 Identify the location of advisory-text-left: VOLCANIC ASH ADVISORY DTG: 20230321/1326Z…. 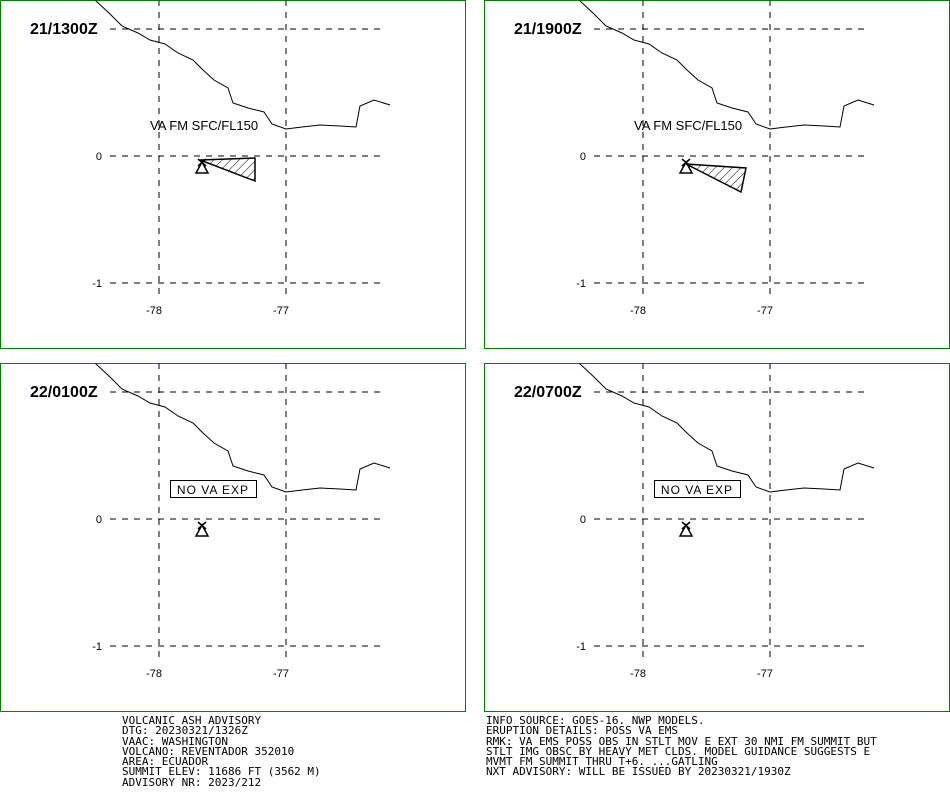
(221, 751).